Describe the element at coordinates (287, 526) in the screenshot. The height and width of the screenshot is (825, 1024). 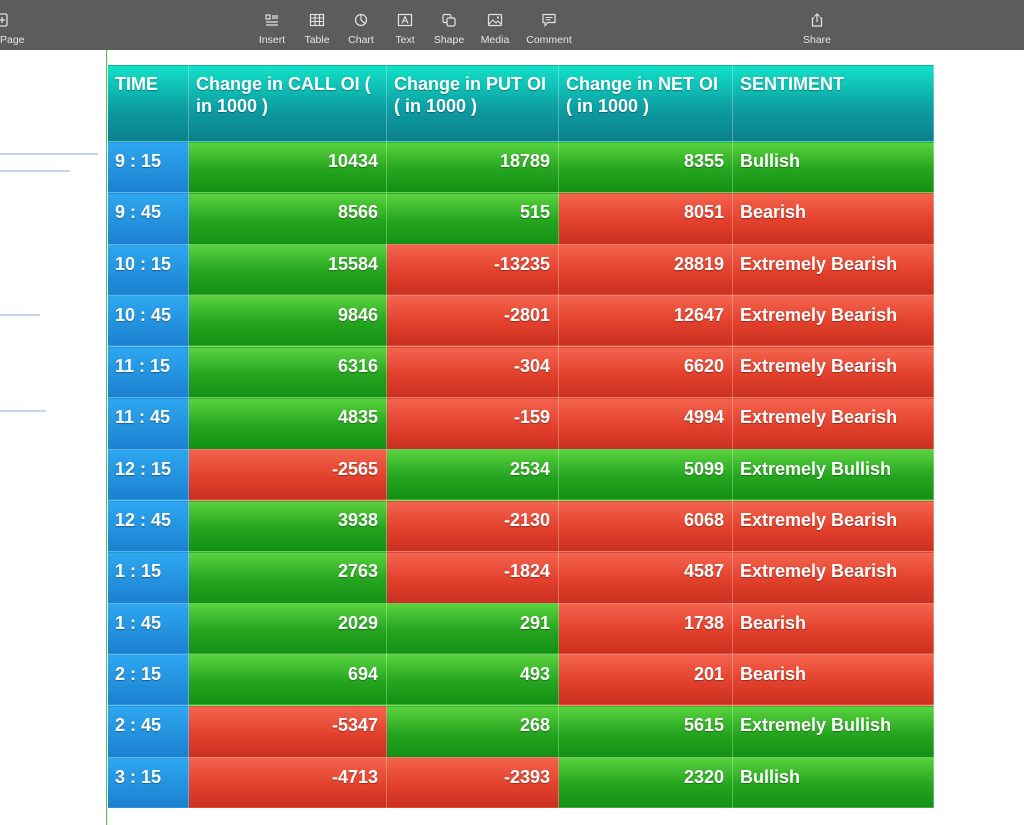
I see `call-oi-cell: 3938` at that location.